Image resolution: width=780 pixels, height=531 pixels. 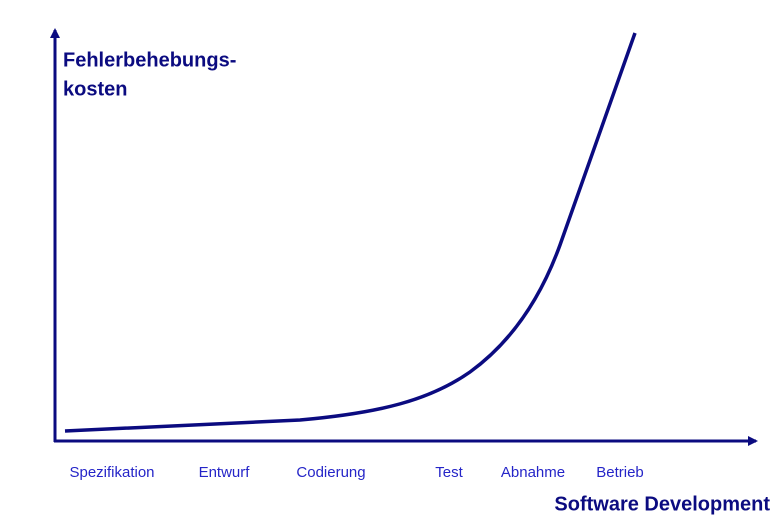 What do you see at coordinates (95, 89) in the screenshot?
I see `y-axis-title: kosten` at bounding box center [95, 89].